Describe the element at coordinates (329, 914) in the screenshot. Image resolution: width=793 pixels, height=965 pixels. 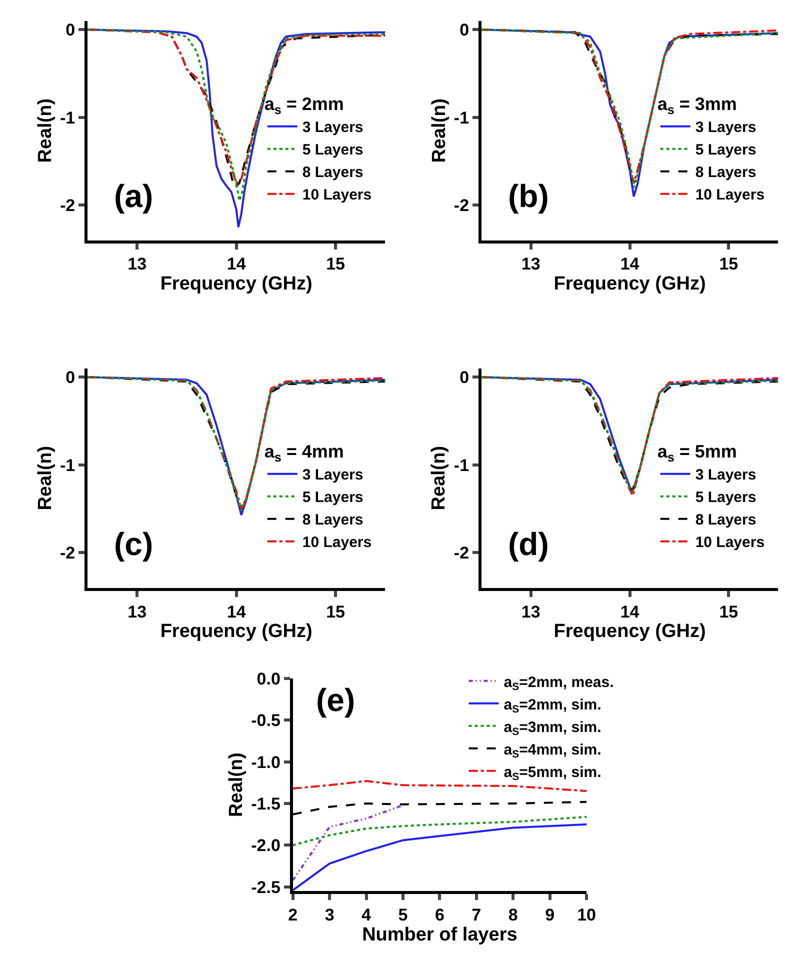
I see `x-tick-label: 3` at that location.